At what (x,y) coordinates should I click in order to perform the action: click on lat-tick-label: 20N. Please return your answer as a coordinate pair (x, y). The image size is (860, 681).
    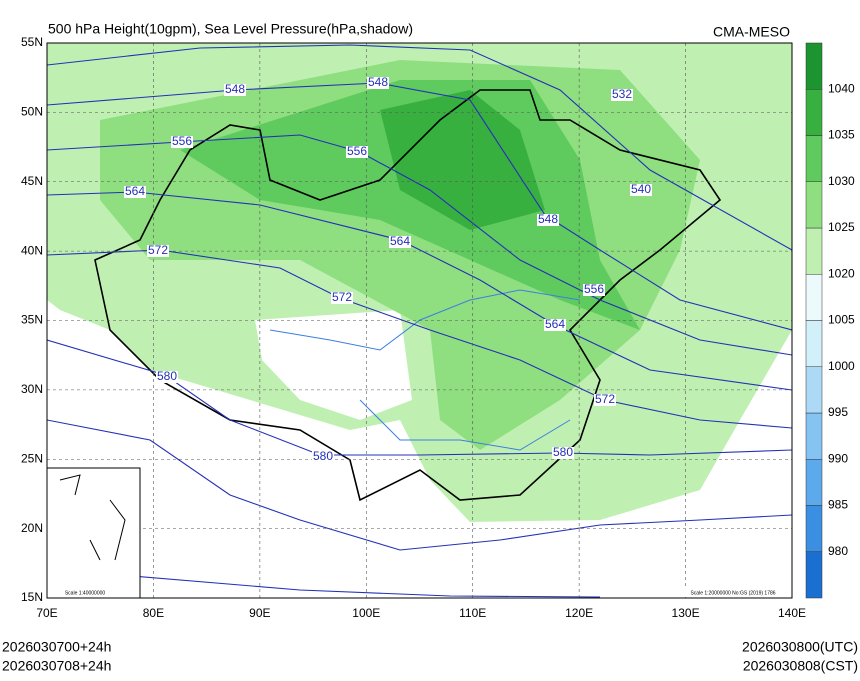
    Looking at the image, I should click on (32, 528).